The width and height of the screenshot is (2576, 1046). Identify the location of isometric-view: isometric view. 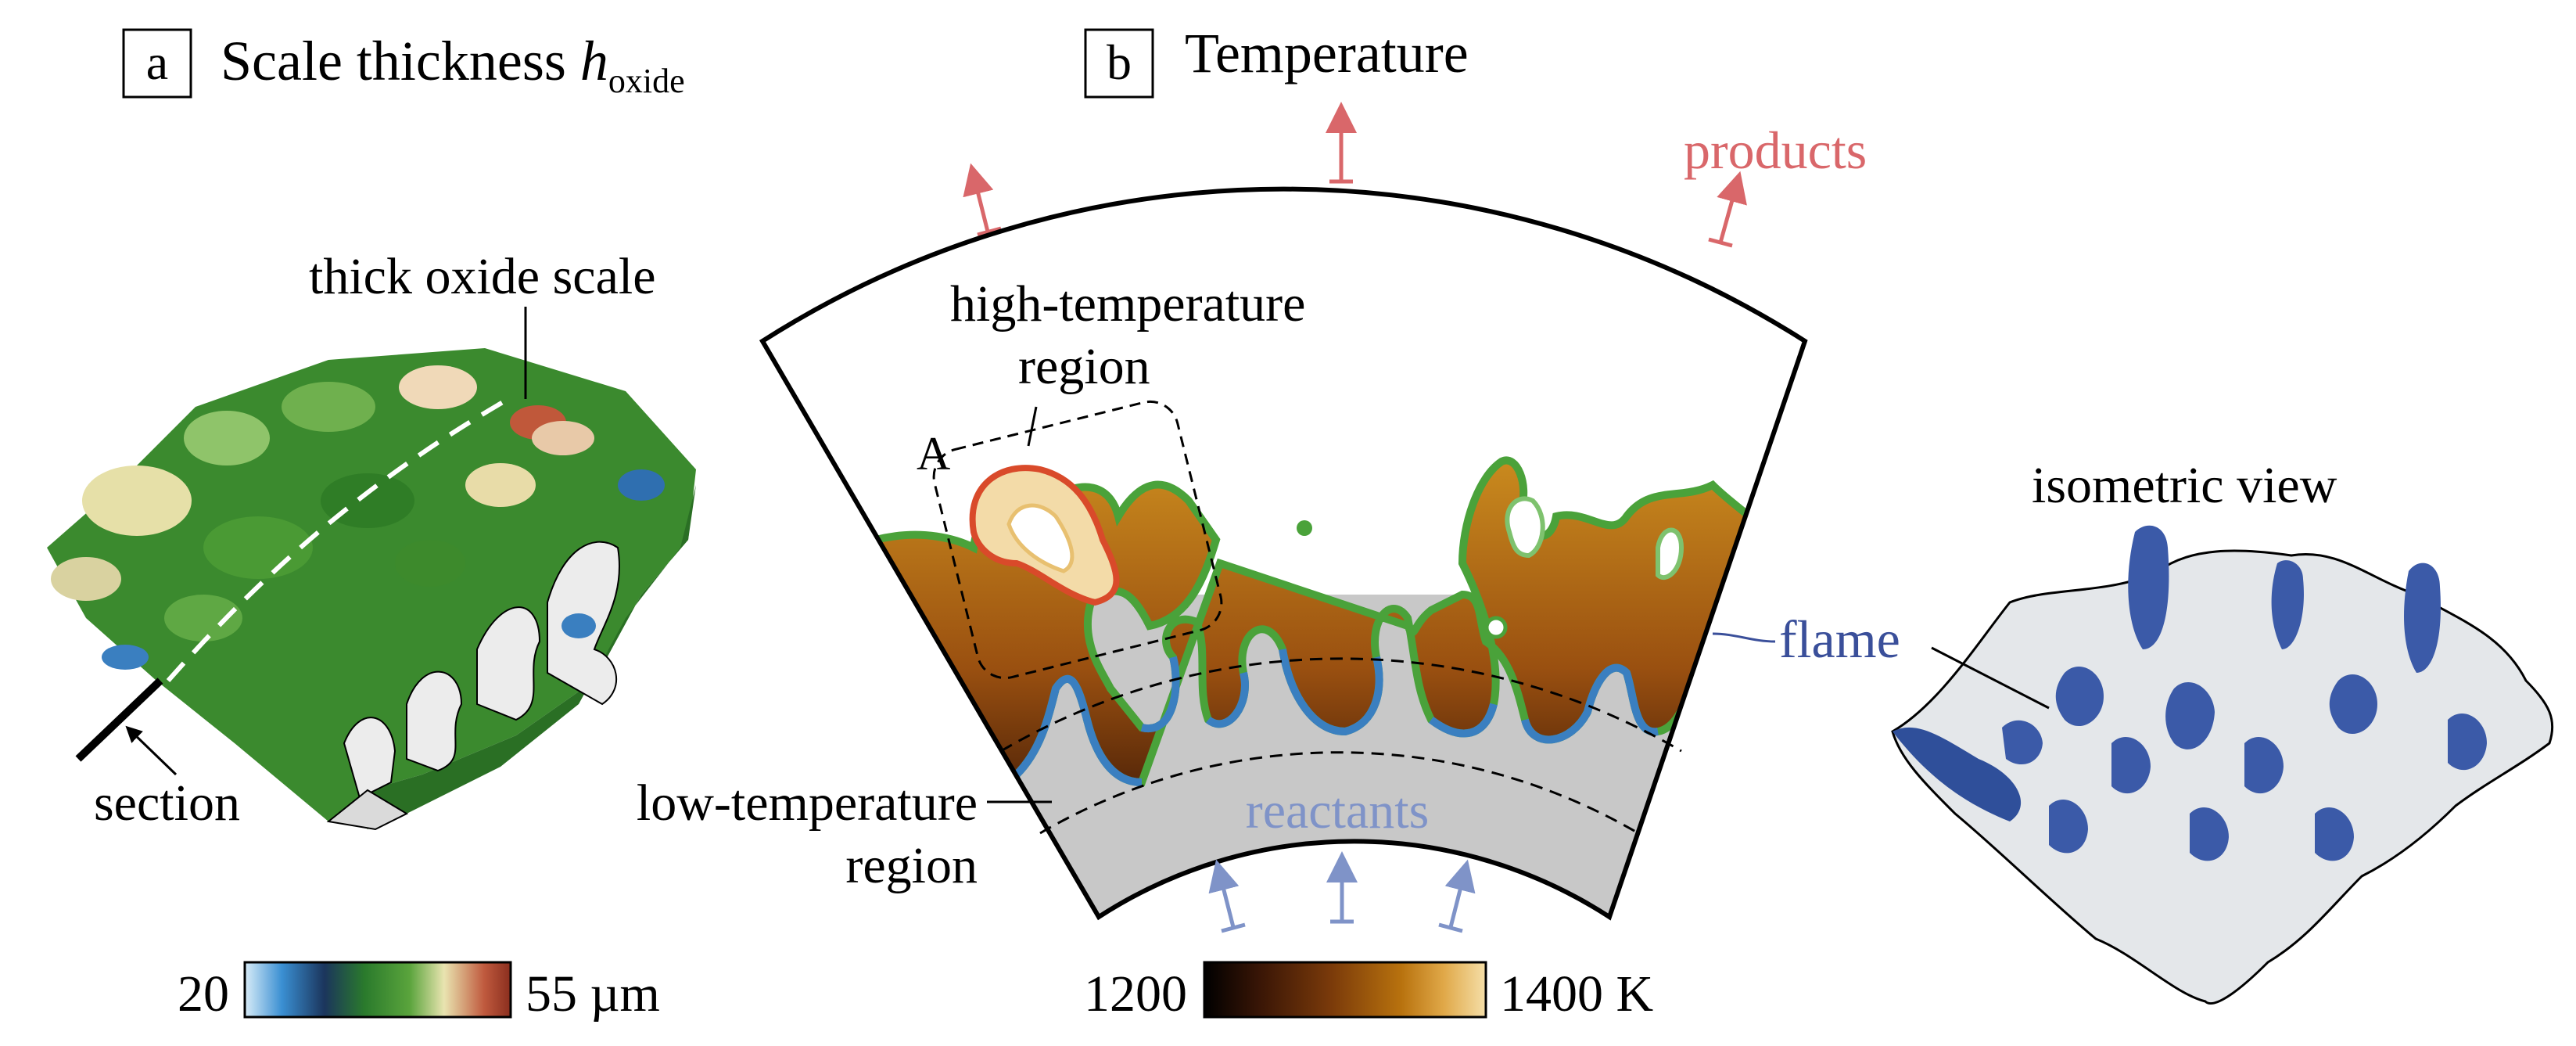
(2222, 731).